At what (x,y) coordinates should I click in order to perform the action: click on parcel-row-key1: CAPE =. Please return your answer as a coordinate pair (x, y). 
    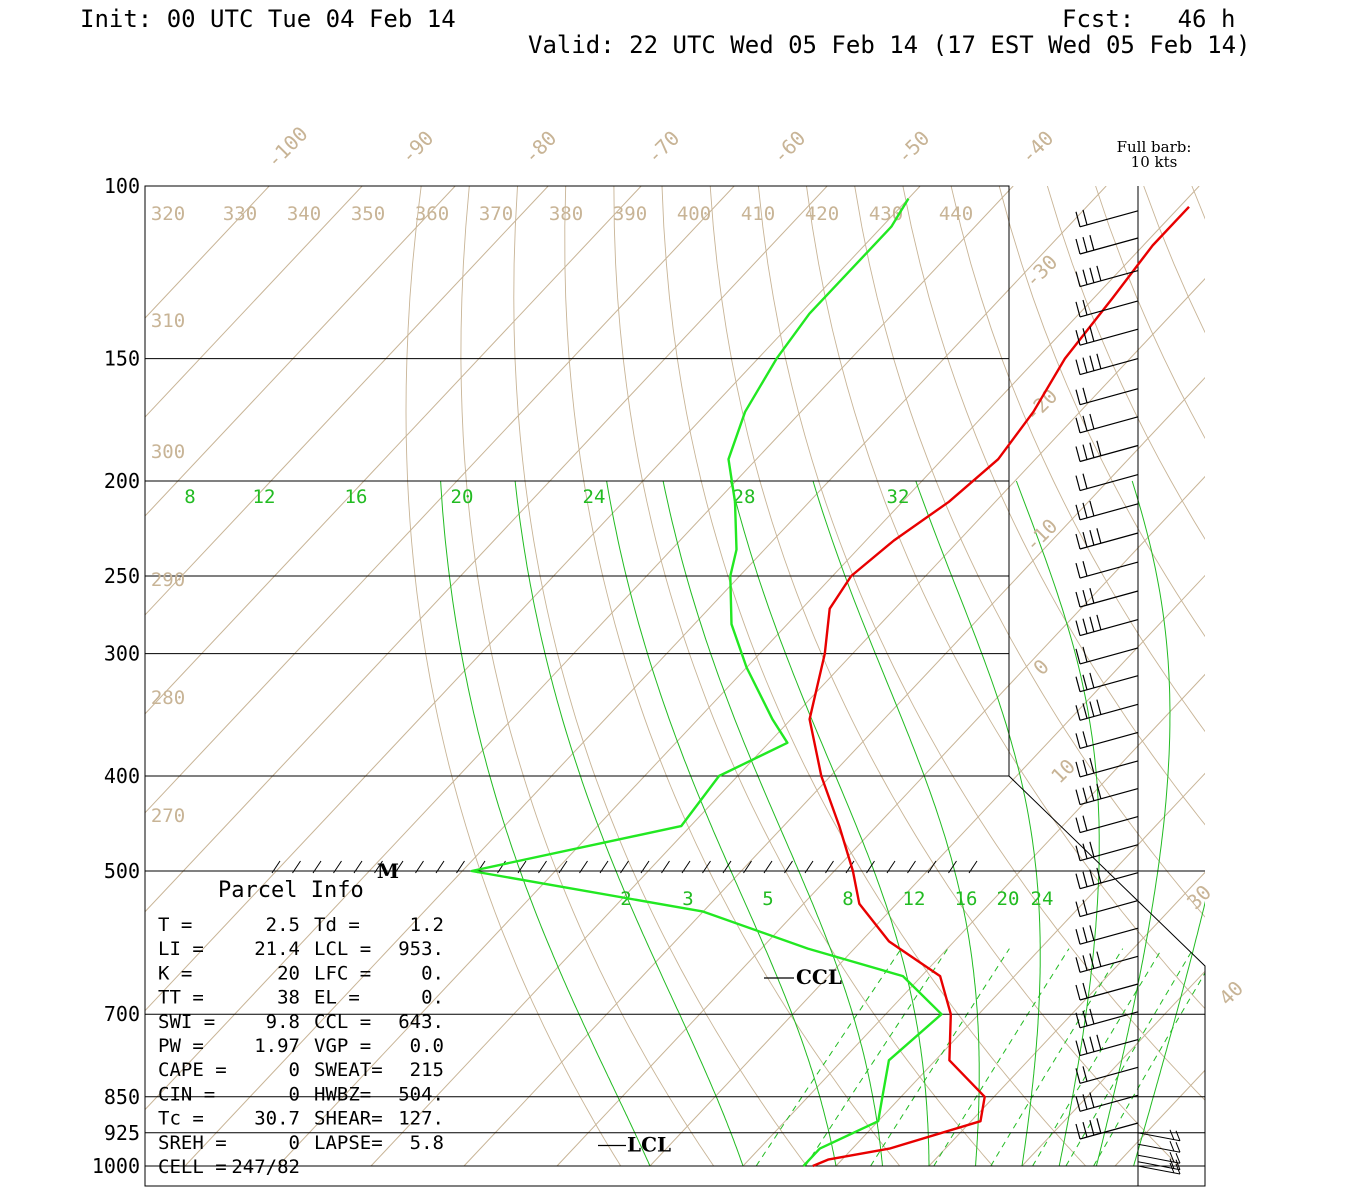
    Looking at the image, I should click on (192, 1070).